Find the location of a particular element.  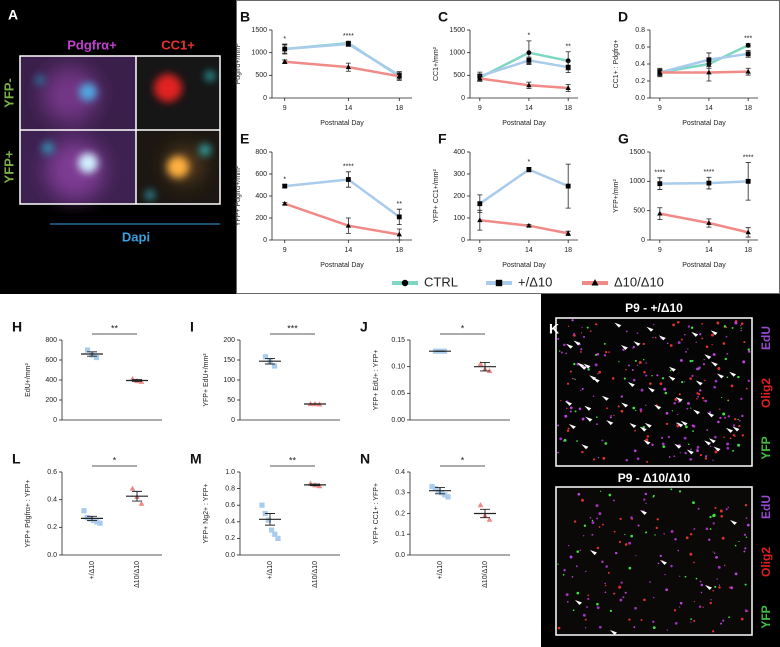

x-tick-label: Δ10/Δ10 is located at coordinates (485, 574).